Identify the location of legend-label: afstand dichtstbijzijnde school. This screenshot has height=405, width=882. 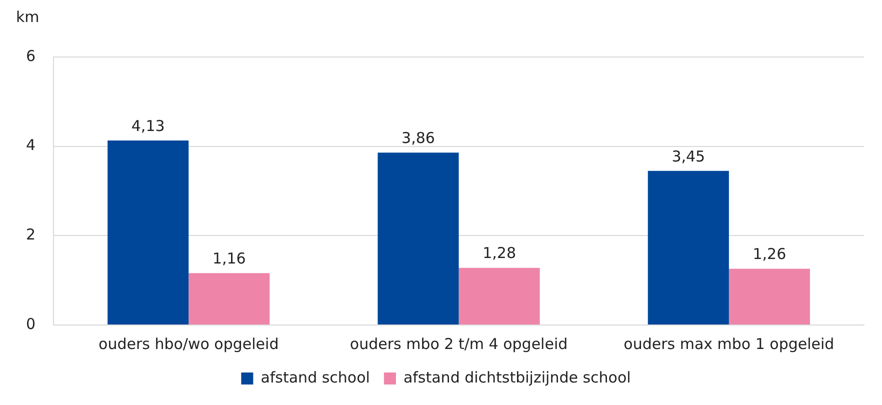
(517, 377).